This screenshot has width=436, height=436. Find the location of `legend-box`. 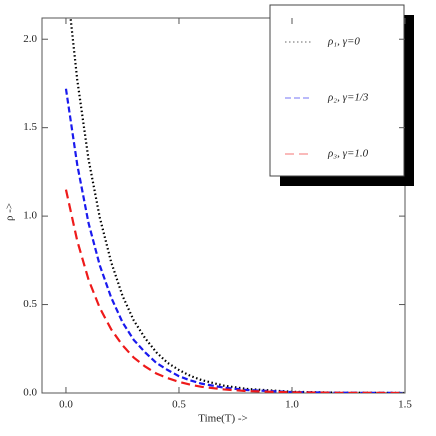

legend-box is located at coordinates (337, 90).